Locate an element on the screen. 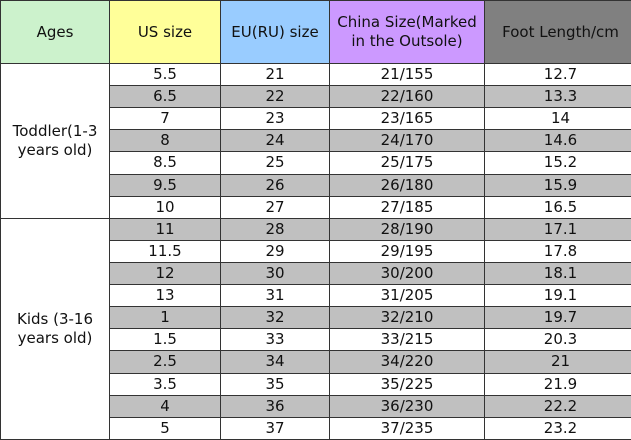  foot-length-cell: 15.2 is located at coordinates (557, 163).